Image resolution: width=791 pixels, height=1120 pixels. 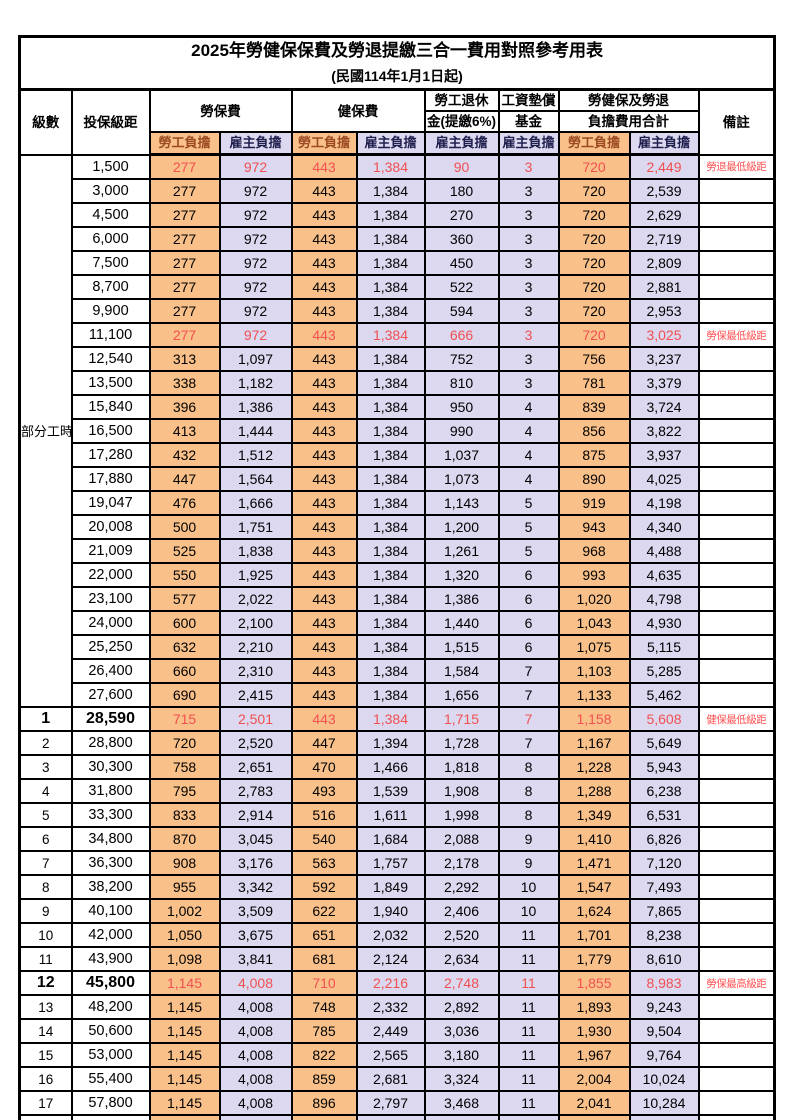 What do you see at coordinates (110, 983) in the screenshot?
I see `cell-insured-bracket: 45,800` at bounding box center [110, 983].